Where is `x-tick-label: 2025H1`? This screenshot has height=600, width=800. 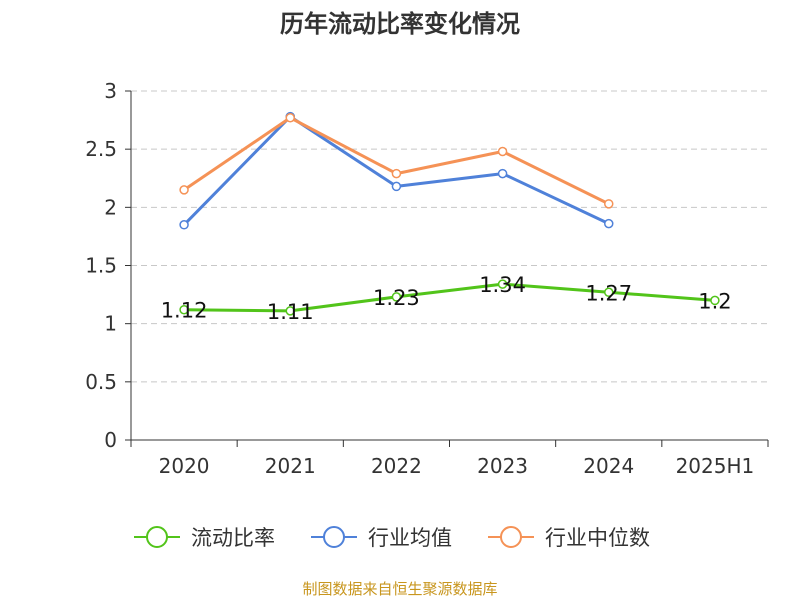 x-tick-label: 2025H1 is located at coordinates (715, 466).